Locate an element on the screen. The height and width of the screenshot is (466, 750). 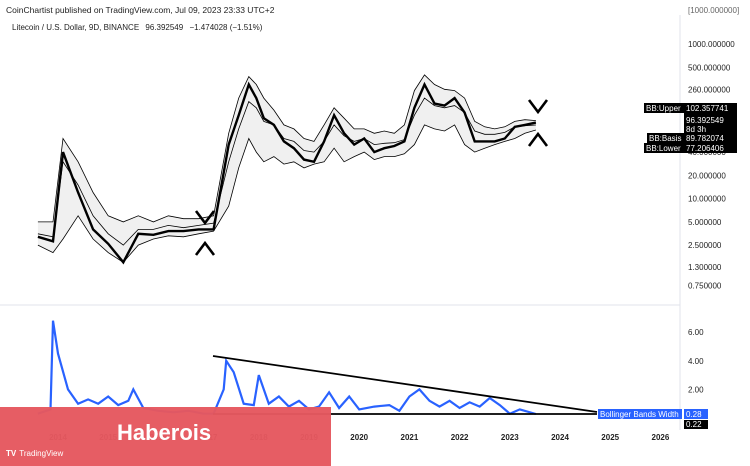
bb-width-line is located at coordinates (287, 368).